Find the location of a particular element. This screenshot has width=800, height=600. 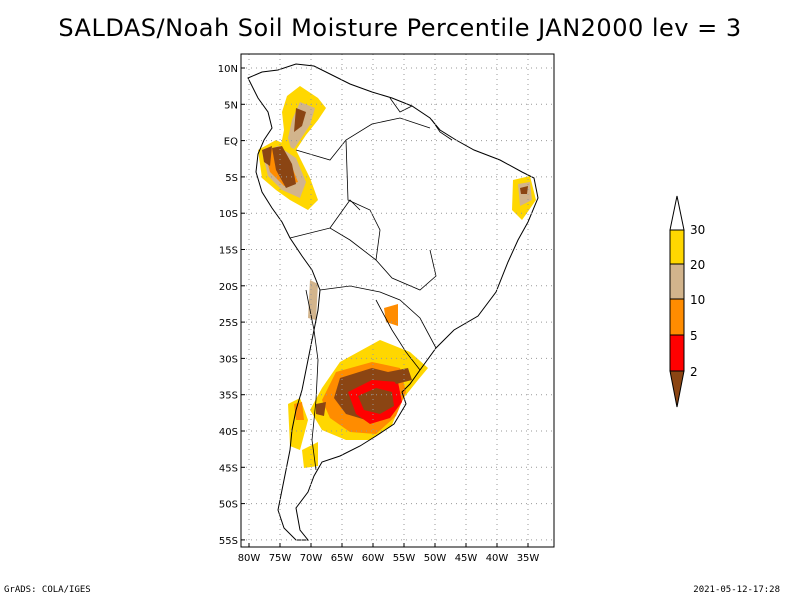

shade-coast-brown is located at coordinates (267, 156).